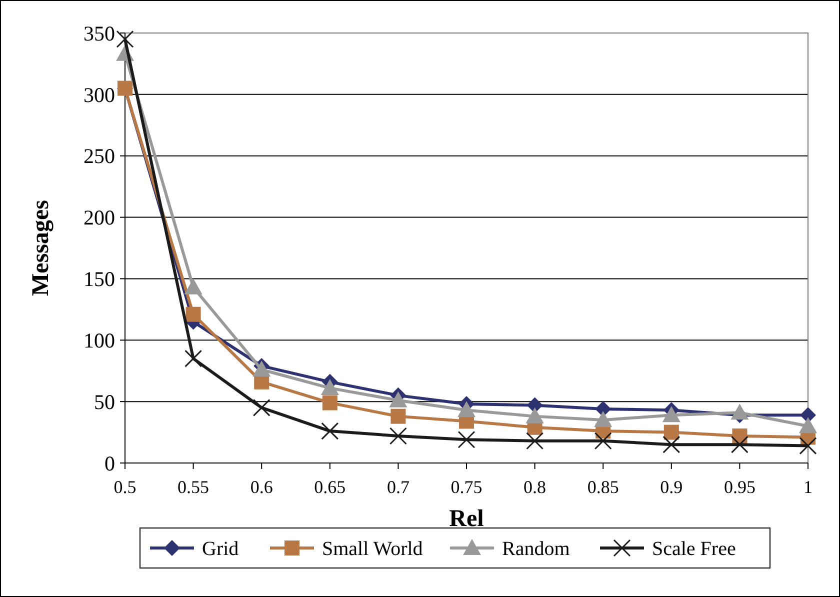 The height and width of the screenshot is (597, 840). I want to click on legend-label: Random, so click(536, 549).